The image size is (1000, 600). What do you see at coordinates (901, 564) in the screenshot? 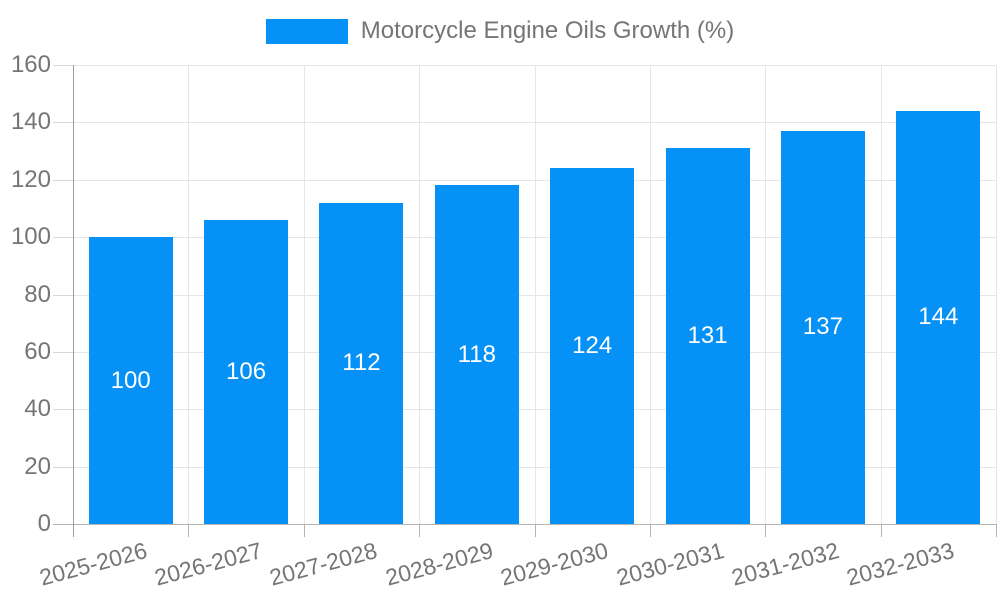
I see `x-axis-category-label: 2032-2033` at bounding box center [901, 564].